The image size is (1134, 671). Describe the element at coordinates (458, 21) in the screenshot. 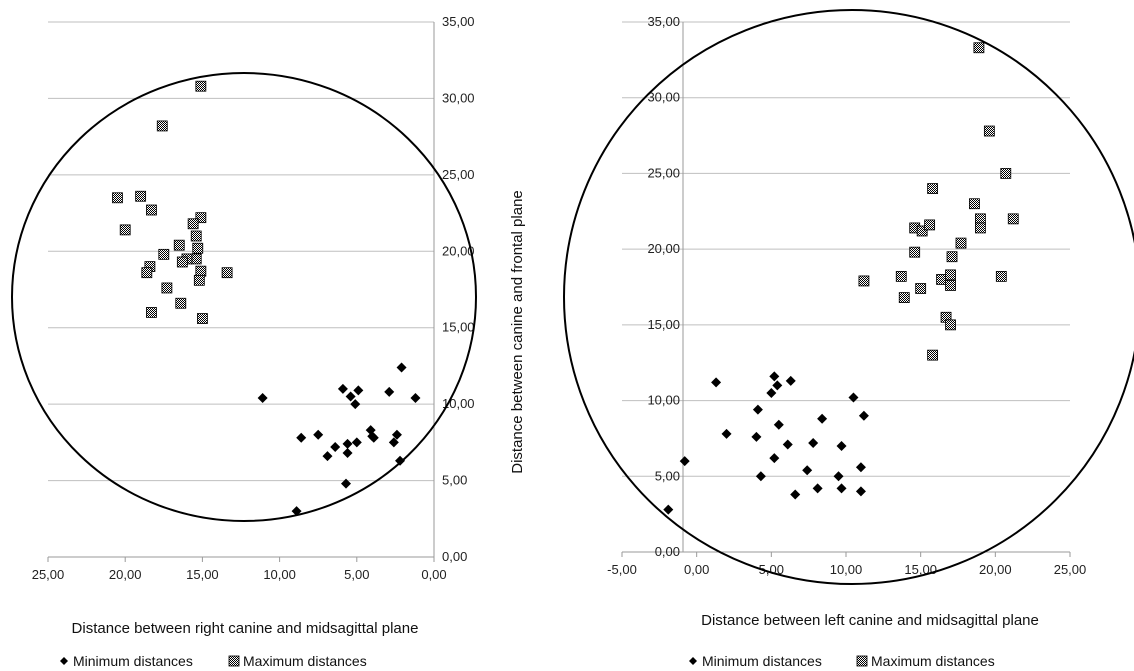

I see `left-y-tick-label: 35,00` at that location.